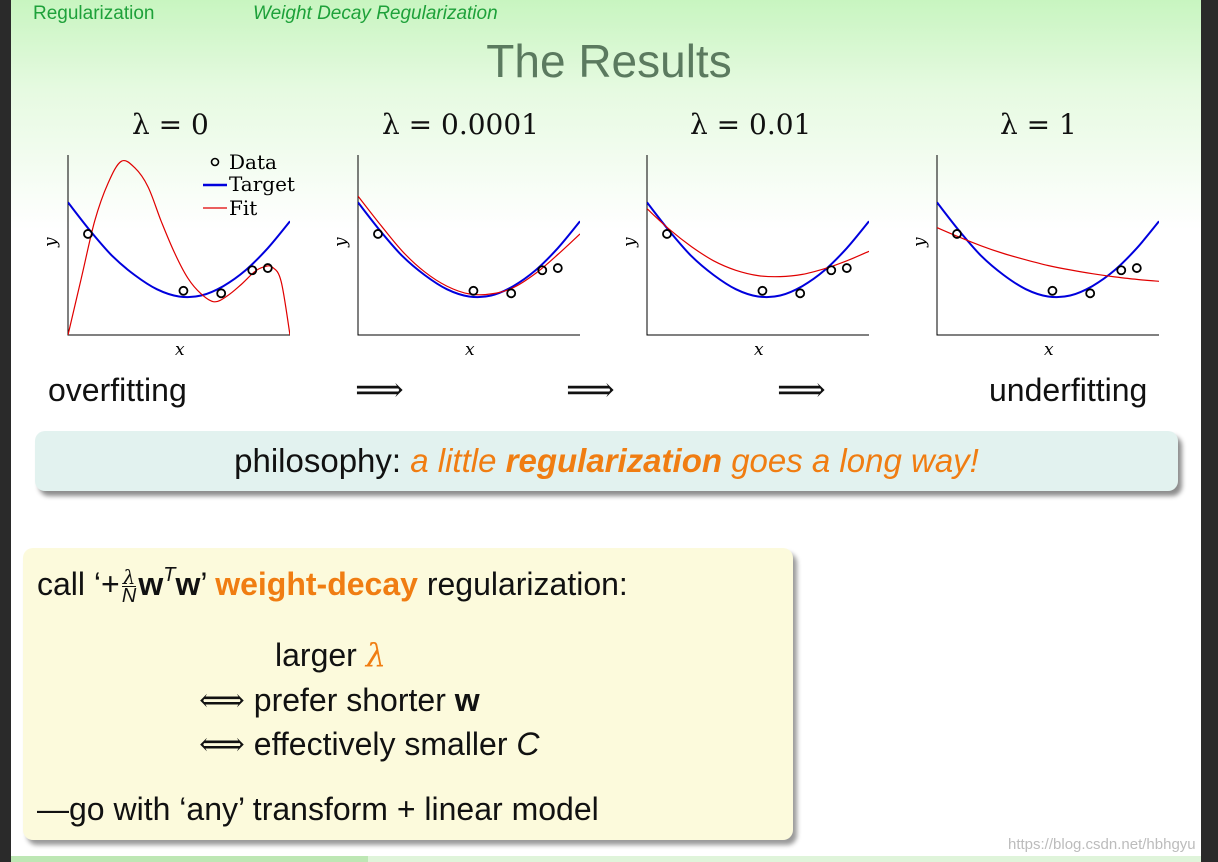 Image resolution: width=1218 pixels, height=862 pixels. What do you see at coordinates (169, 575) in the screenshot?
I see `transpose-superscript: T` at bounding box center [169, 575].